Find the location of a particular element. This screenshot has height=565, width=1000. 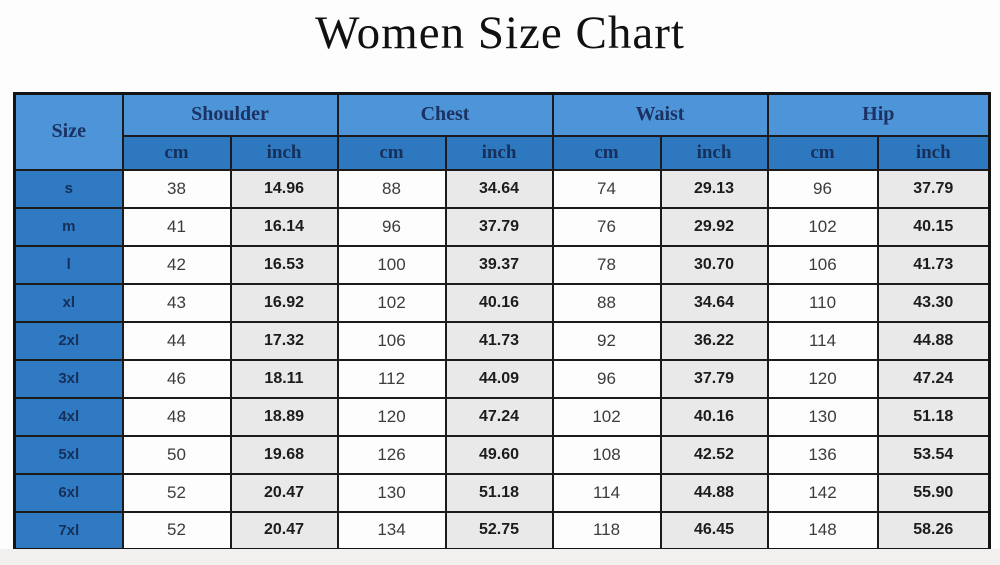

cell-chest-cm: 88 is located at coordinates (391, 188).